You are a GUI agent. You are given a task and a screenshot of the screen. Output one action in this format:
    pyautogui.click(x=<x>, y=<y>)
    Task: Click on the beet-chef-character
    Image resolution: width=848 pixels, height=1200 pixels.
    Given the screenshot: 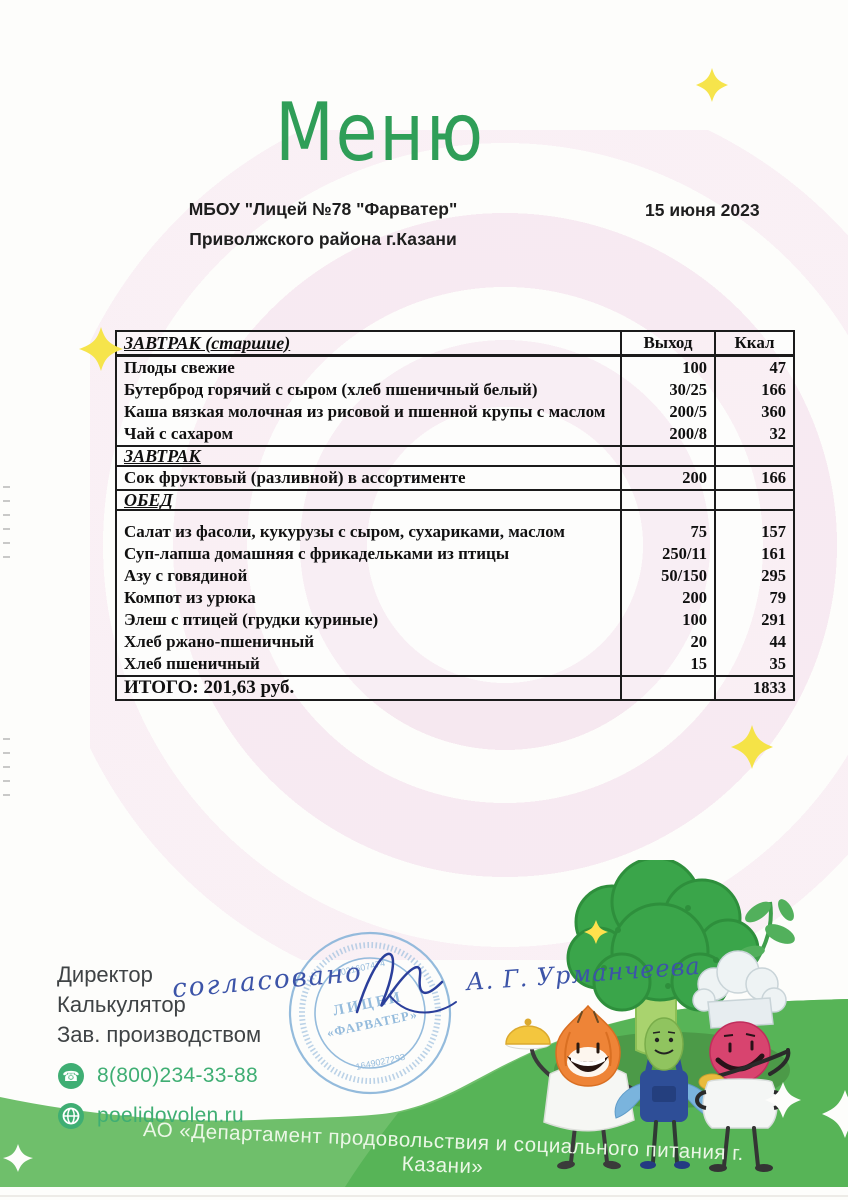 What is the action you would take?
    pyautogui.click(x=741, y=1061)
    